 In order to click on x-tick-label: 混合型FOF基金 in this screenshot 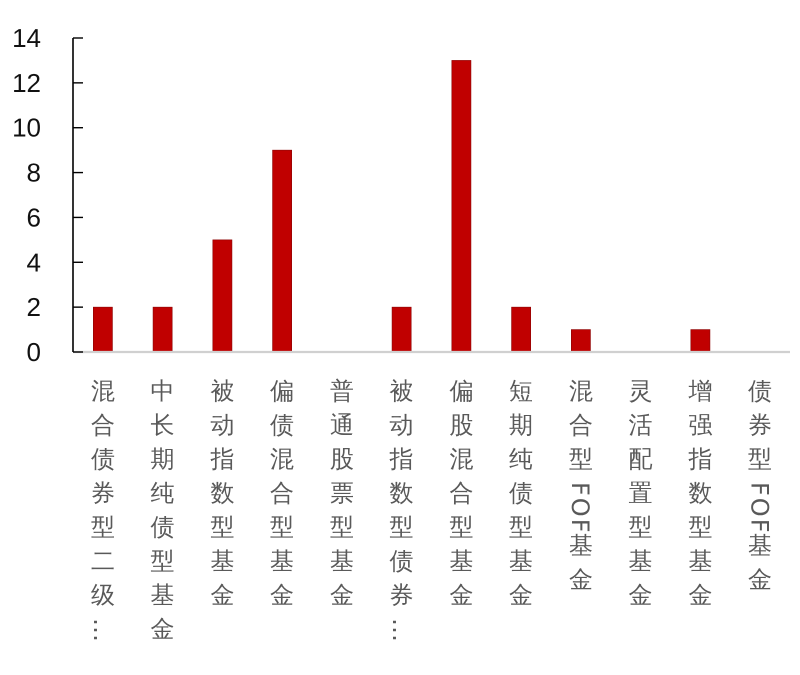, I will do `click(580, 485)`.